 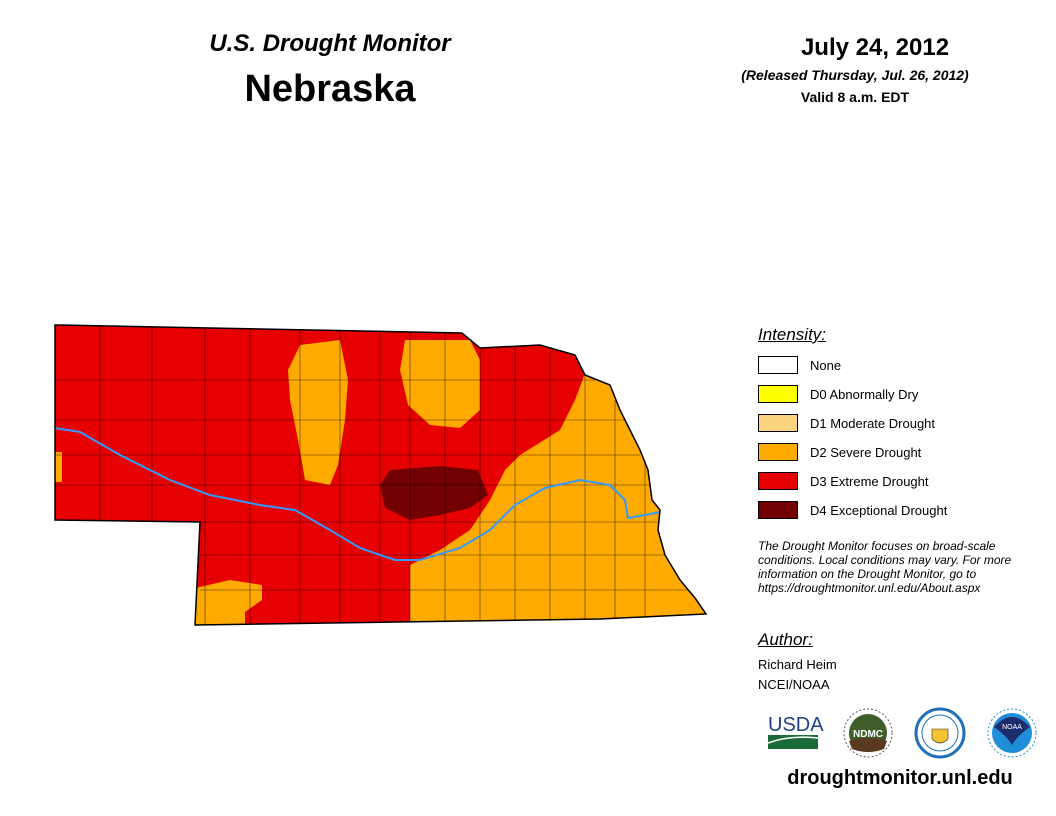 What do you see at coordinates (358, 494) in the screenshot?
I see `platte-river` at bounding box center [358, 494].